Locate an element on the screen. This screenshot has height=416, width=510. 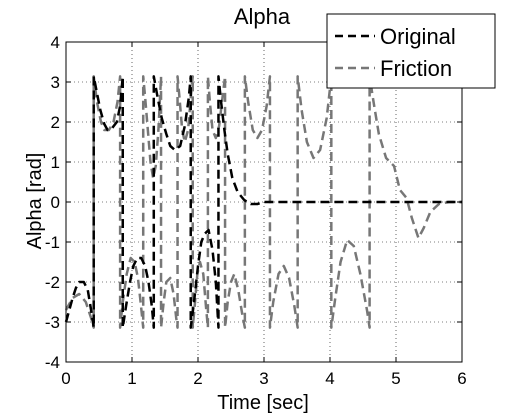
y-tick-label: 4 is located at coordinates (55, 42).